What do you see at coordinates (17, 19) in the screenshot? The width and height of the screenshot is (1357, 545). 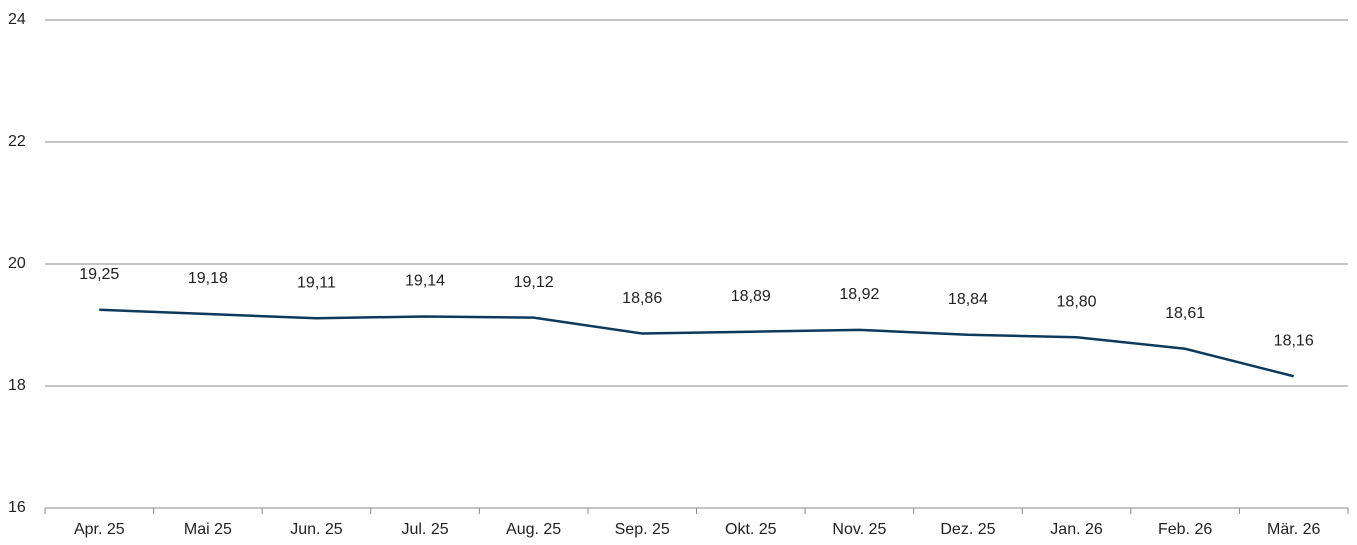 I see `y-tick-label: 24` at bounding box center [17, 19].